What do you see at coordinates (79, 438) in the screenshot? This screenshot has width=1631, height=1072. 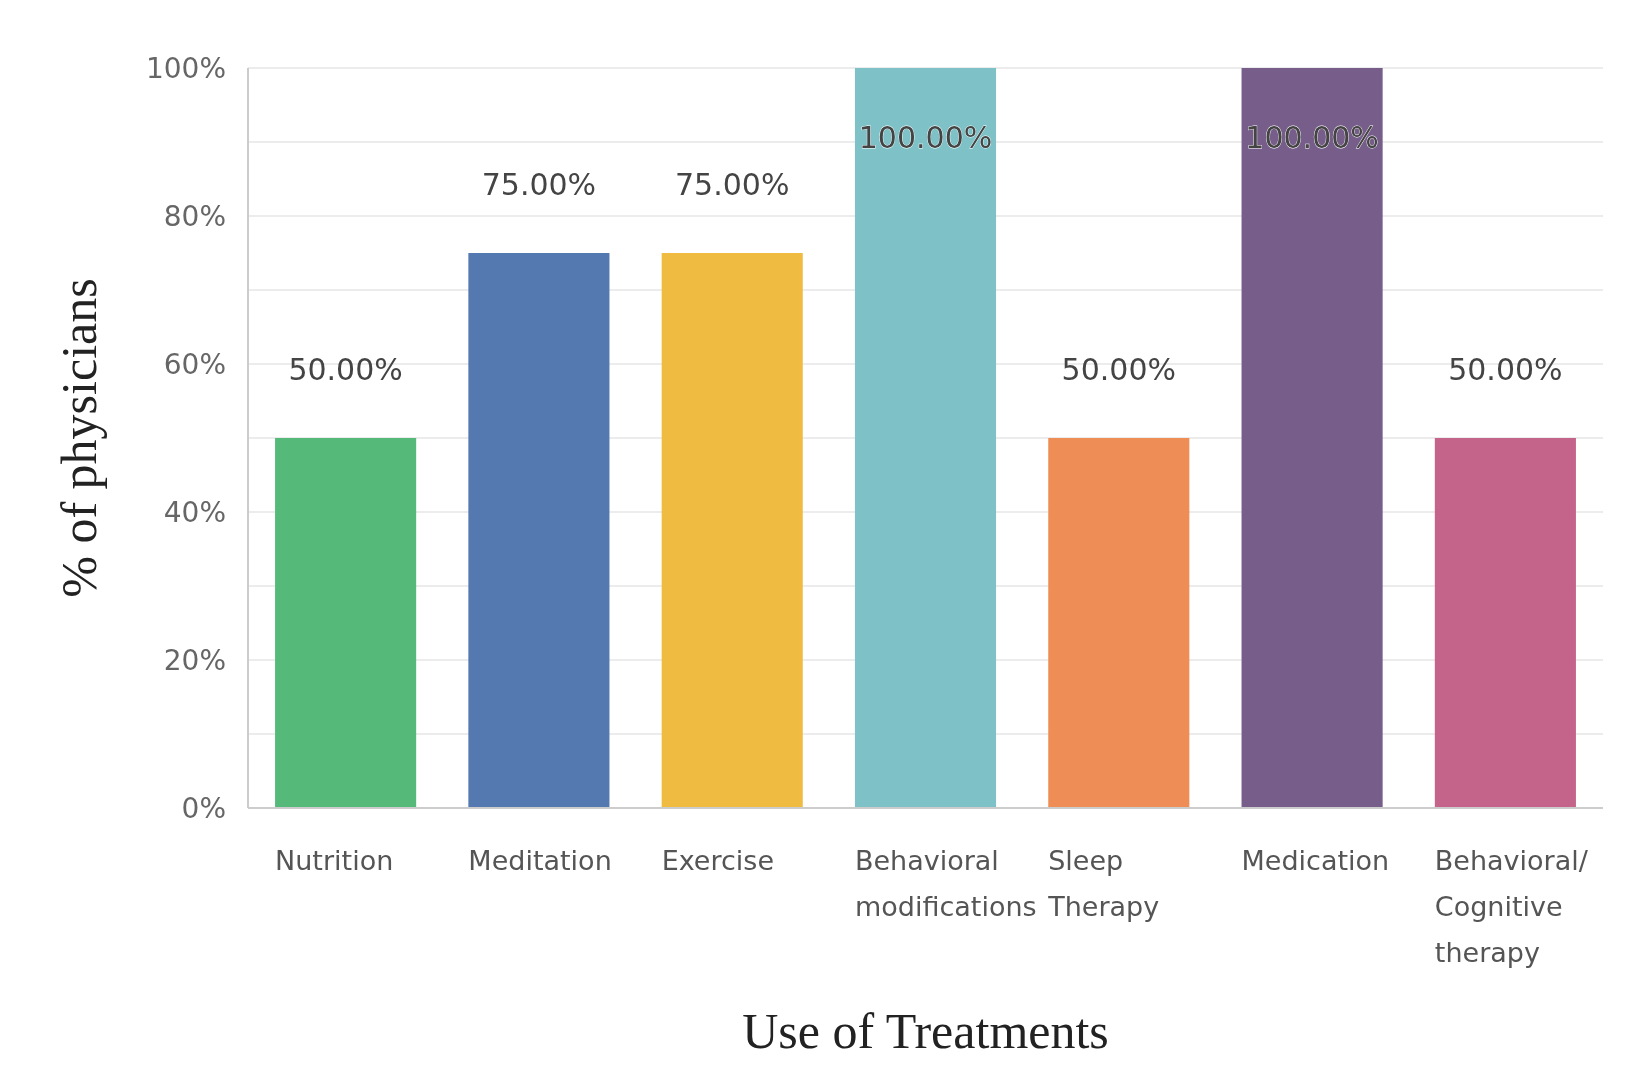 I see `y-axis-title: % of physicians` at bounding box center [79, 438].